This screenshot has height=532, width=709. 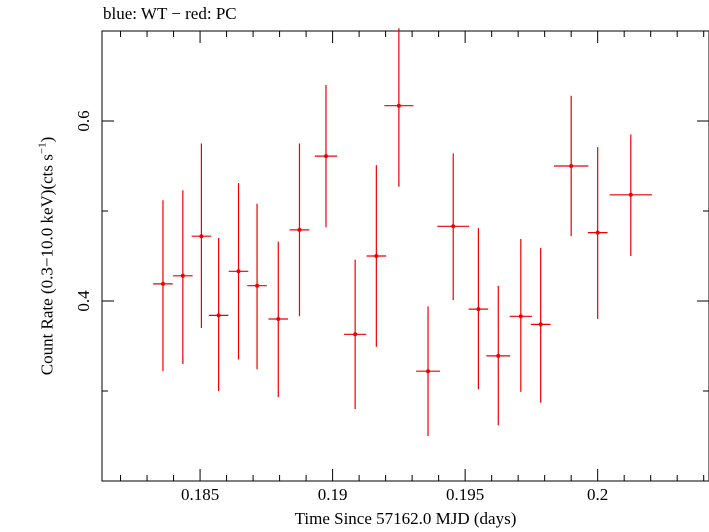 I want to click on y-axis-label-exponent: −1, so click(x=42, y=148).